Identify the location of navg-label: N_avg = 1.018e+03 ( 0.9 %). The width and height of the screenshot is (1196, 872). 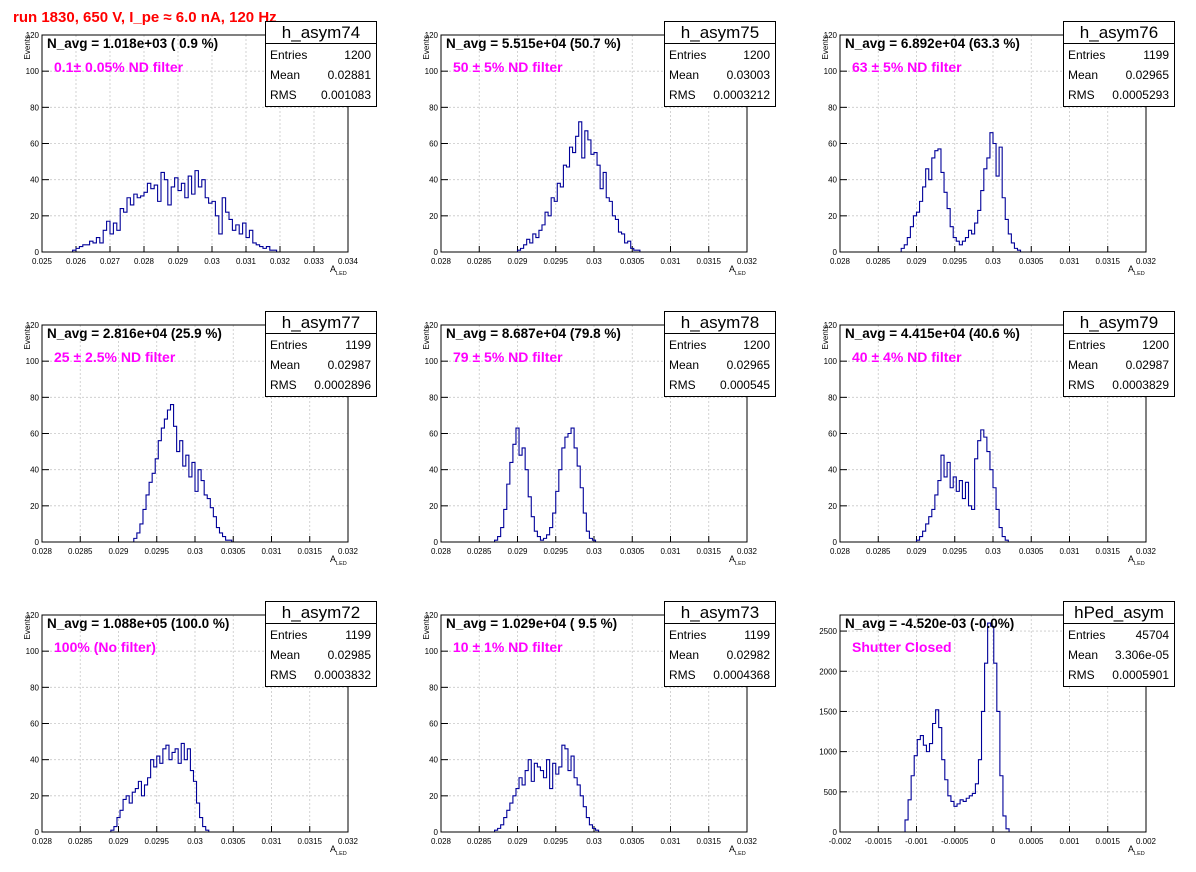
(133, 43).